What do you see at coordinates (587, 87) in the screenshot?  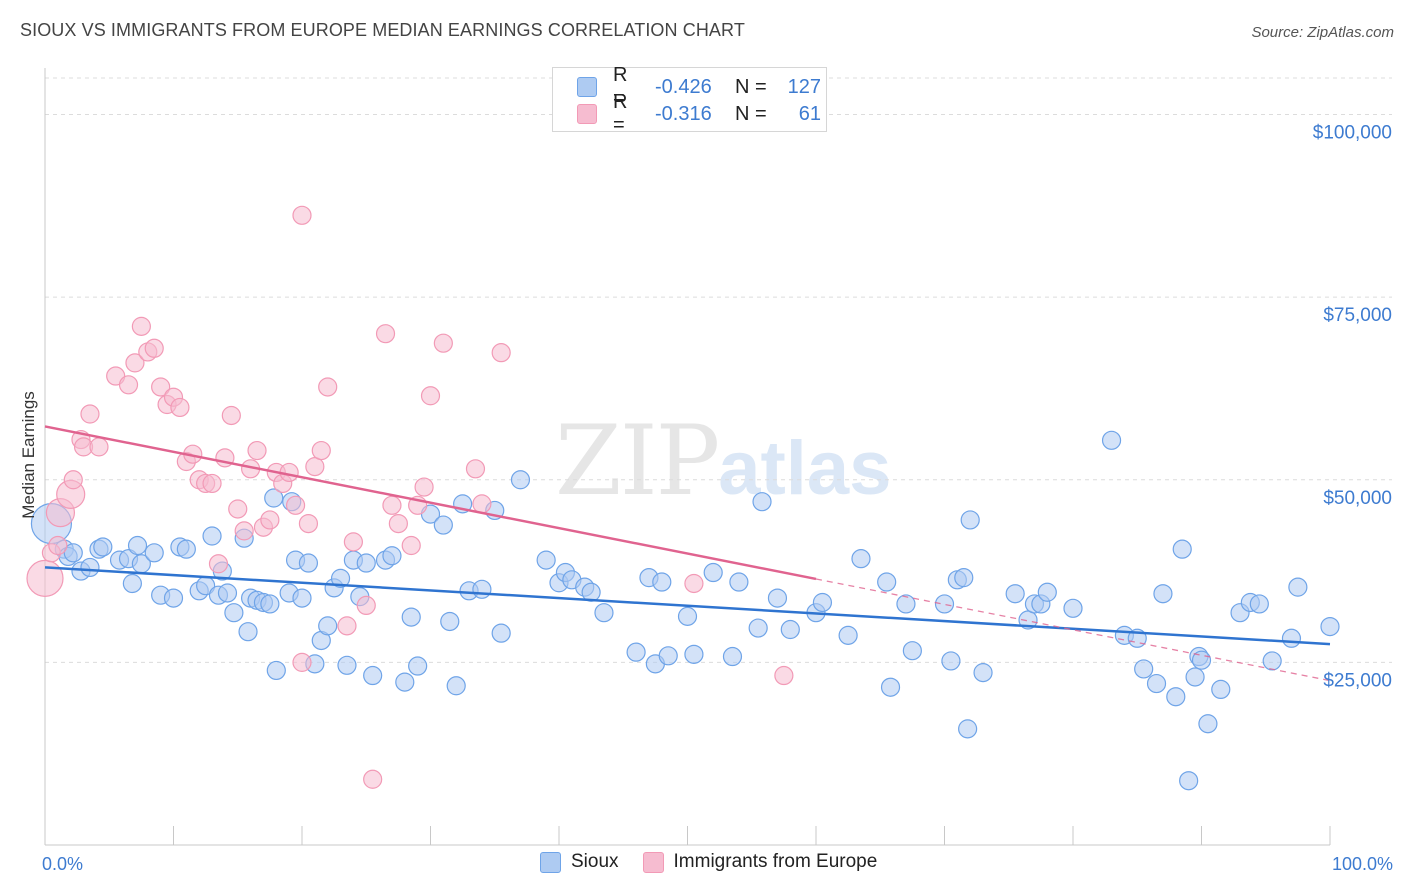 I see `legend-swatch-sioux` at bounding box center [587, 87].